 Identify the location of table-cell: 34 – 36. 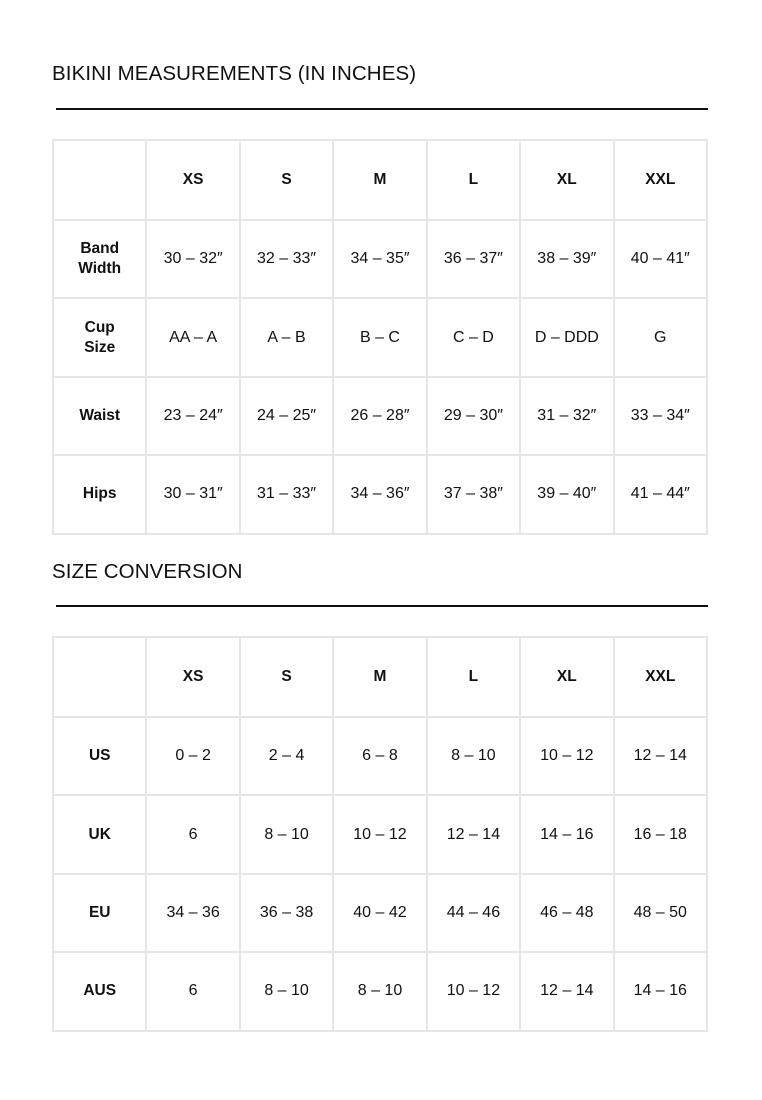
(193, 913).